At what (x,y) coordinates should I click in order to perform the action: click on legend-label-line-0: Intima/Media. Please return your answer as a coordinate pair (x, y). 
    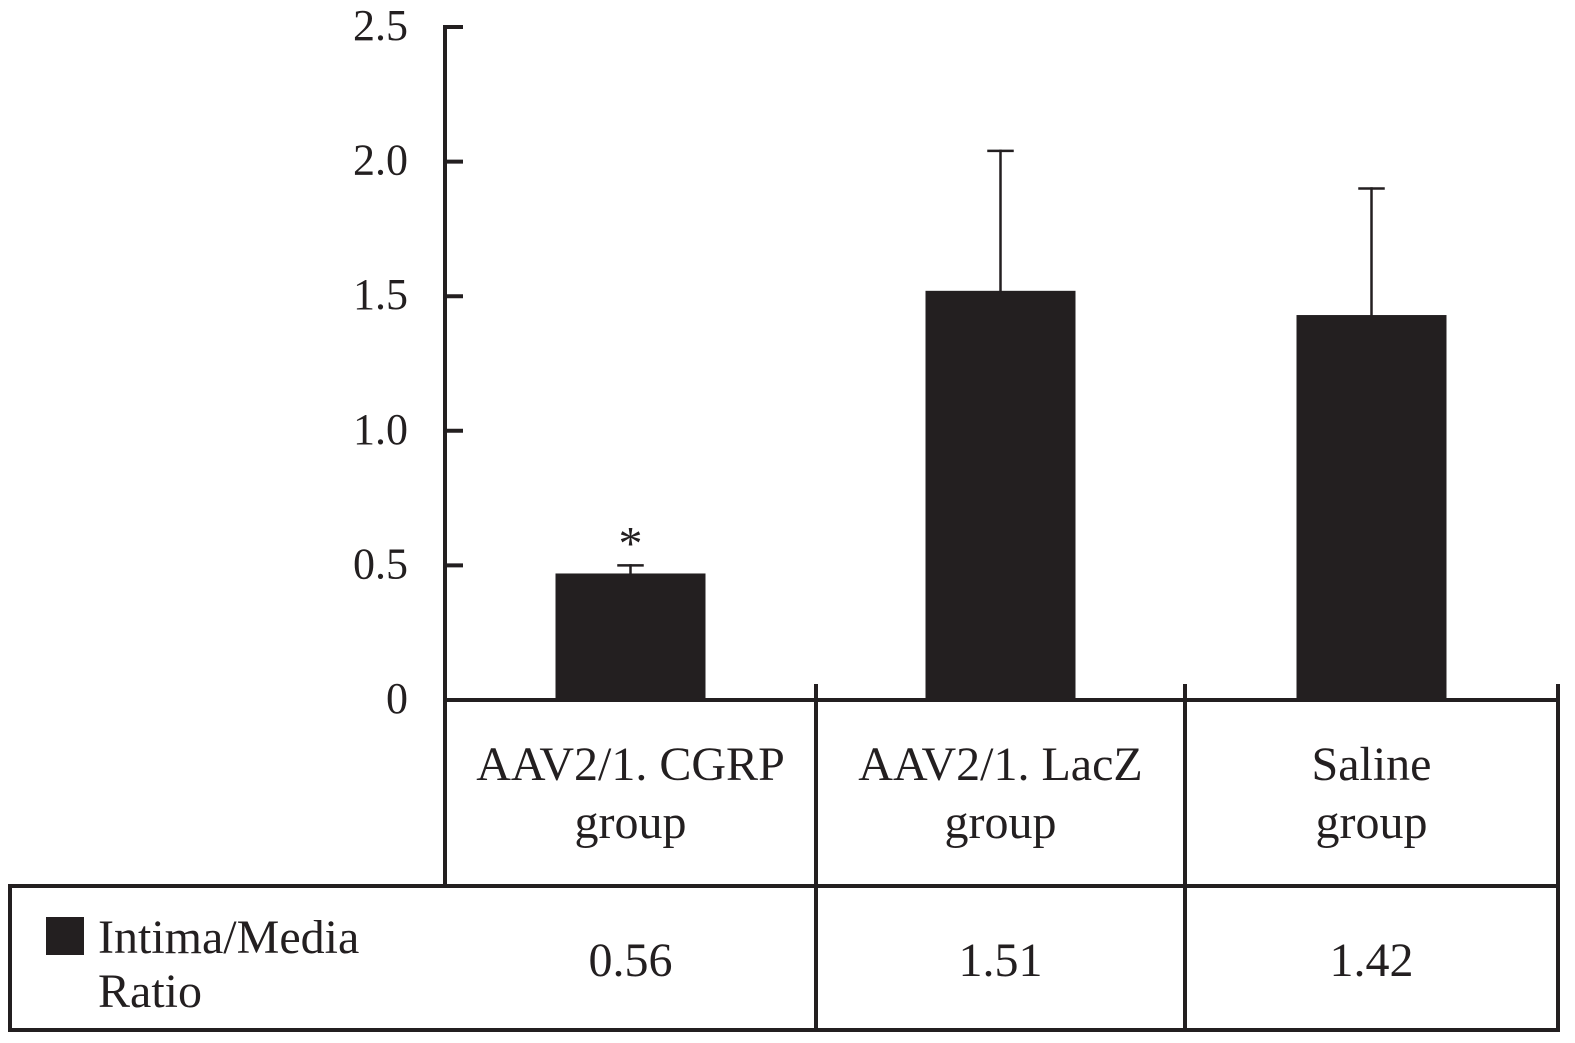
    Looking at the image, I should click on (228, 937).